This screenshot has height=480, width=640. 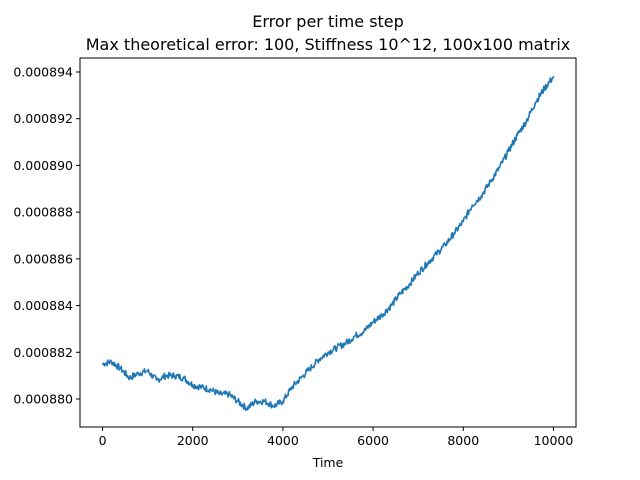 What do you see at coordinates (463, 440) in the screenshot?
I see `x-tick-label: 8000` at bounding box center [463, 440].